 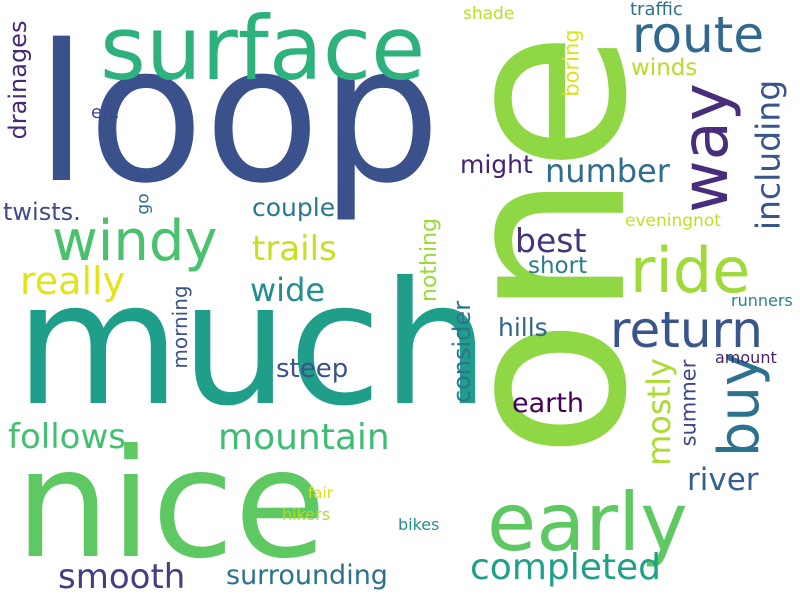 I want to click on word-smooth: smooth, so click(x=122, y=577).